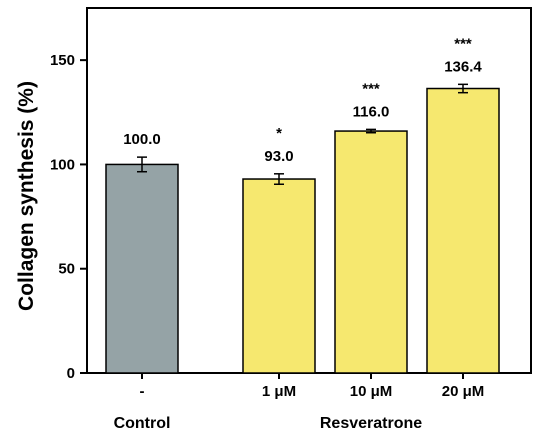 This screenshot has width=550, height=437. Describe the element at coordinates (463, 66) in the screenshot. I see `data-label: 136.4` at that location.